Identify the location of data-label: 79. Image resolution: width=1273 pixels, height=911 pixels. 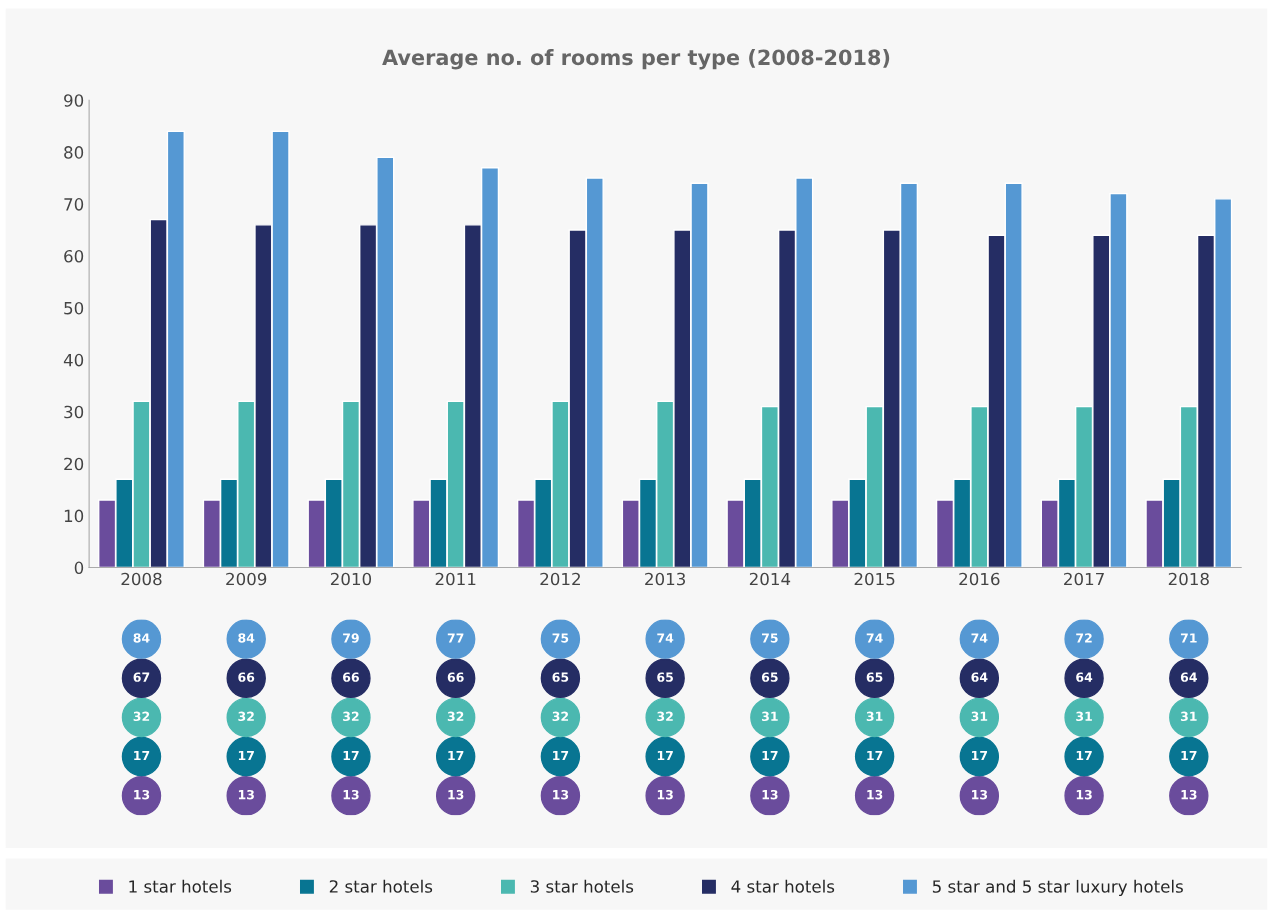
(351, 638).